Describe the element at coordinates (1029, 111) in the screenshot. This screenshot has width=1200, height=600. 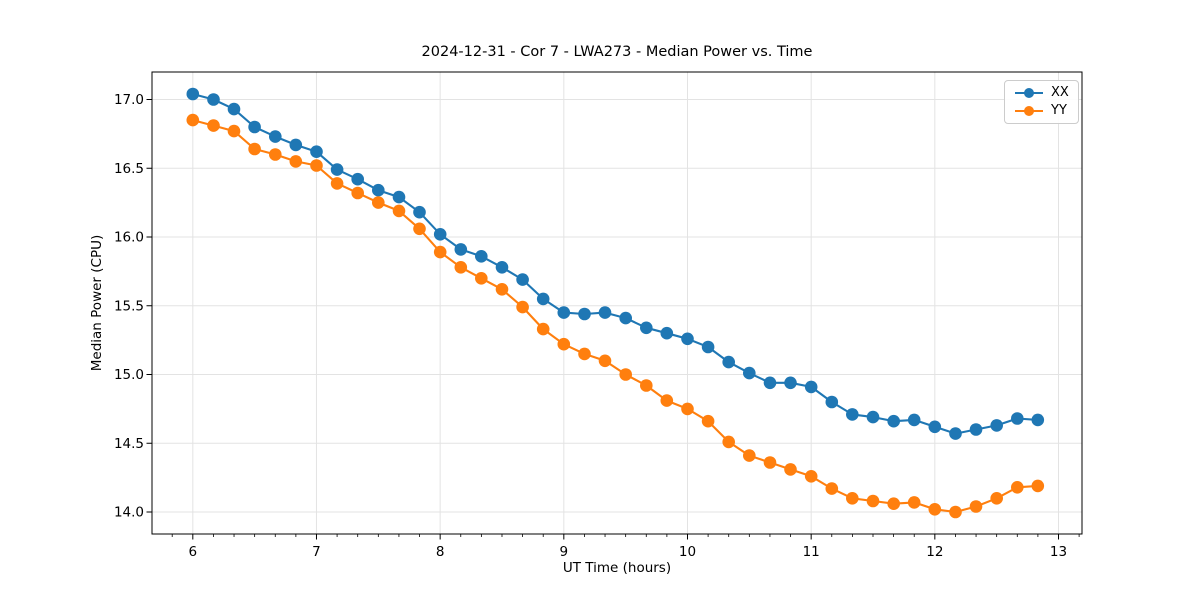
I see `legend-line-marker-yy-icon` at that location.